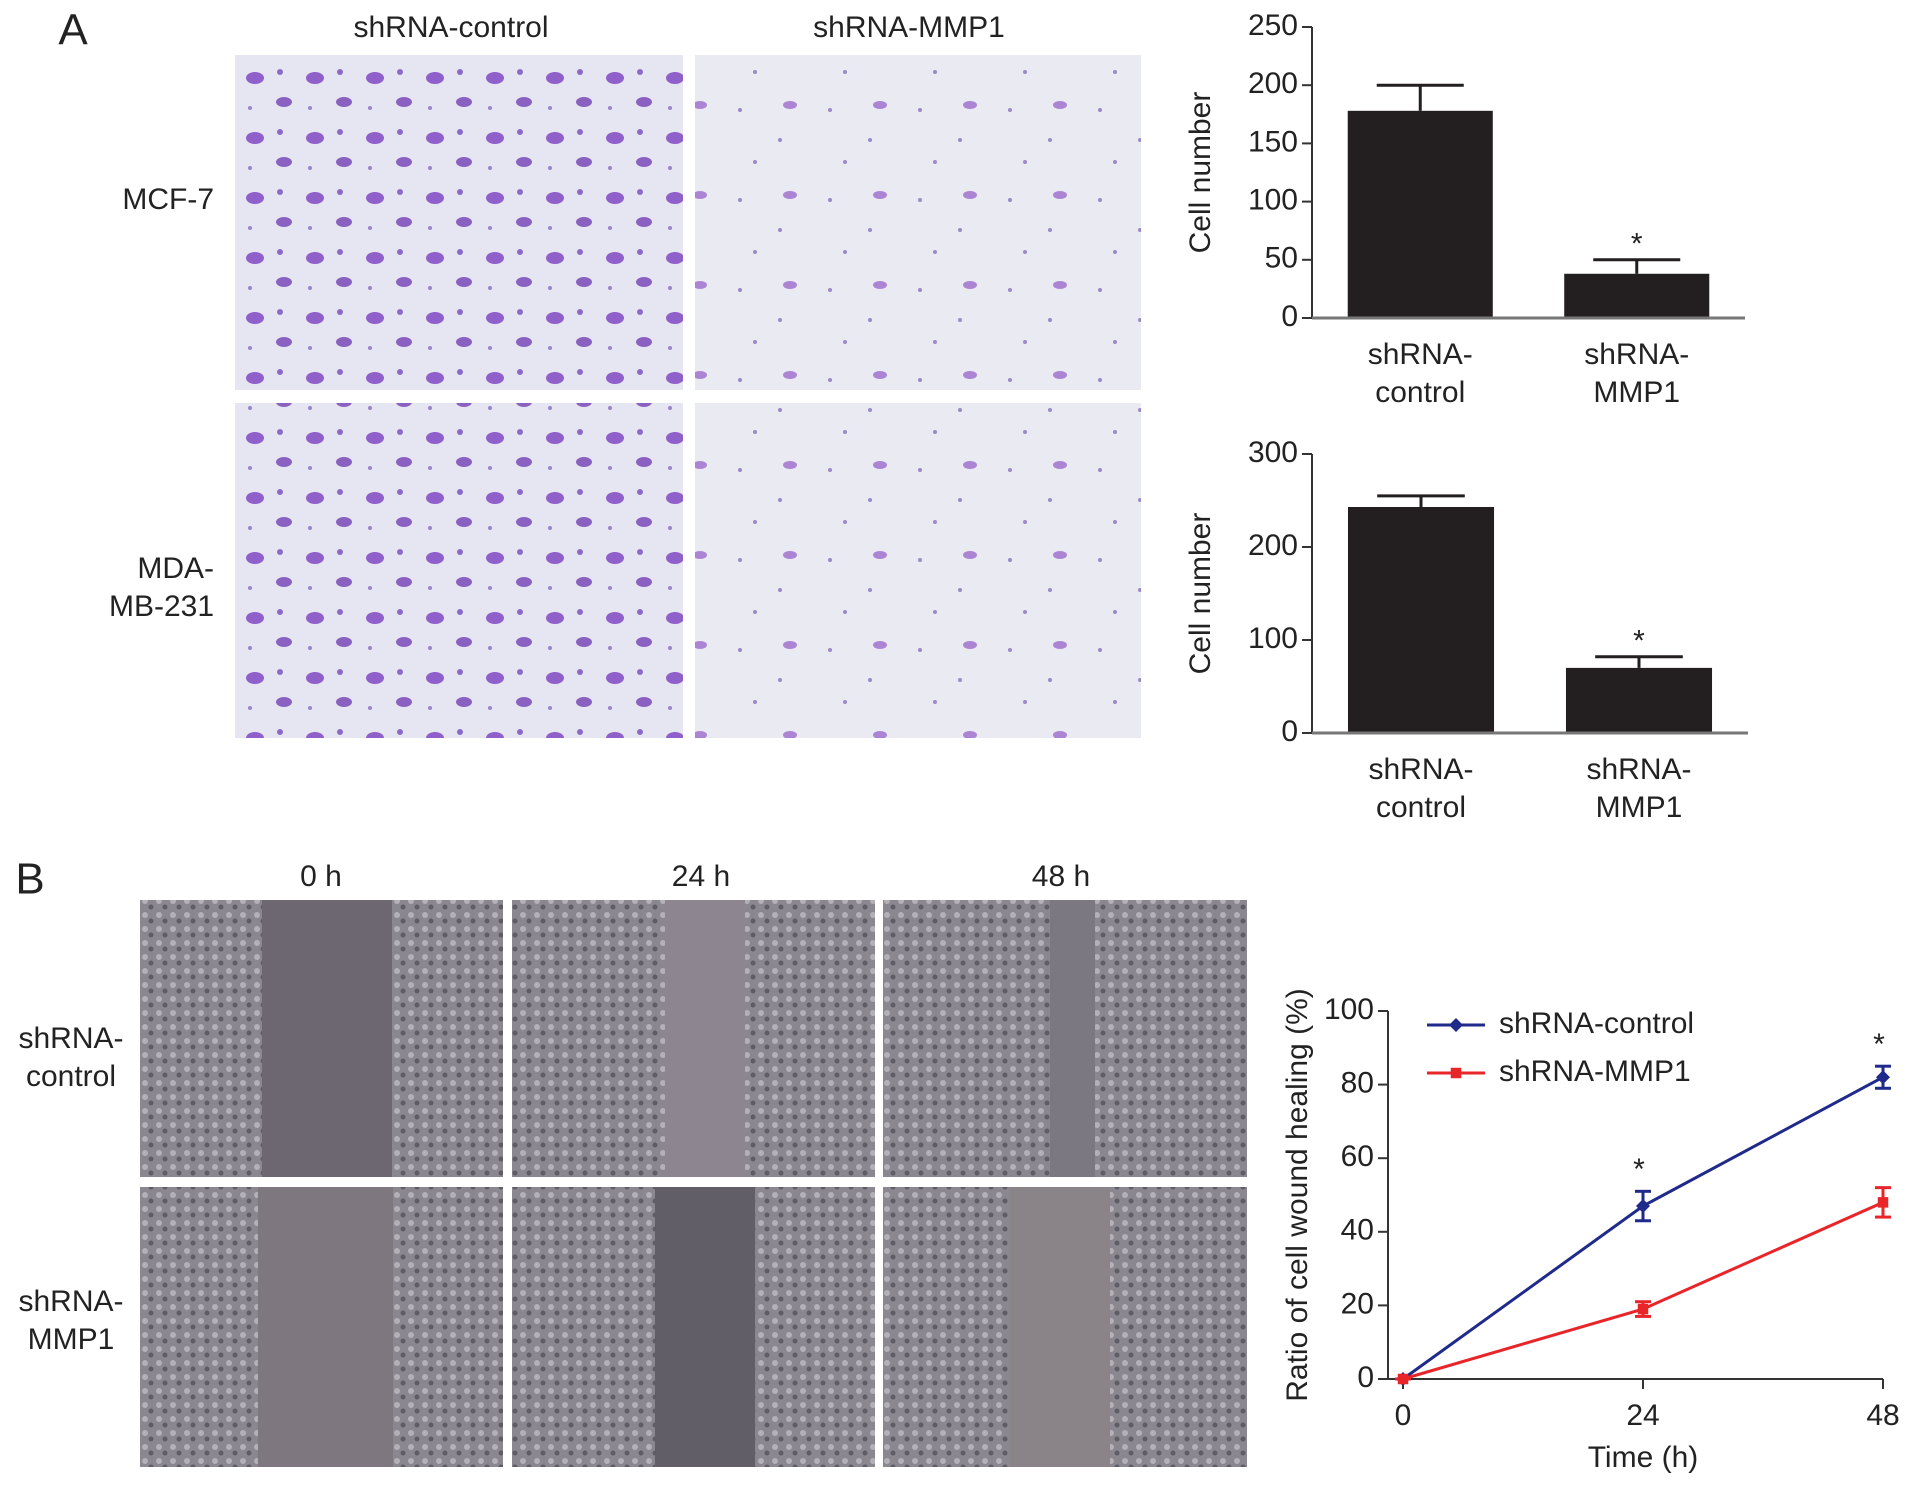  Describe the element at coordinates (321, 876) in the screenshot. I see `column-label: 0 h` at that location.